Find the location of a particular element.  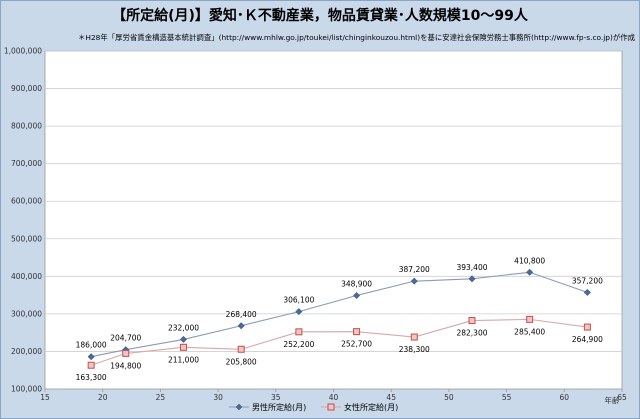

y-tick-label: 600,000 is located at coordinates (26, 201).